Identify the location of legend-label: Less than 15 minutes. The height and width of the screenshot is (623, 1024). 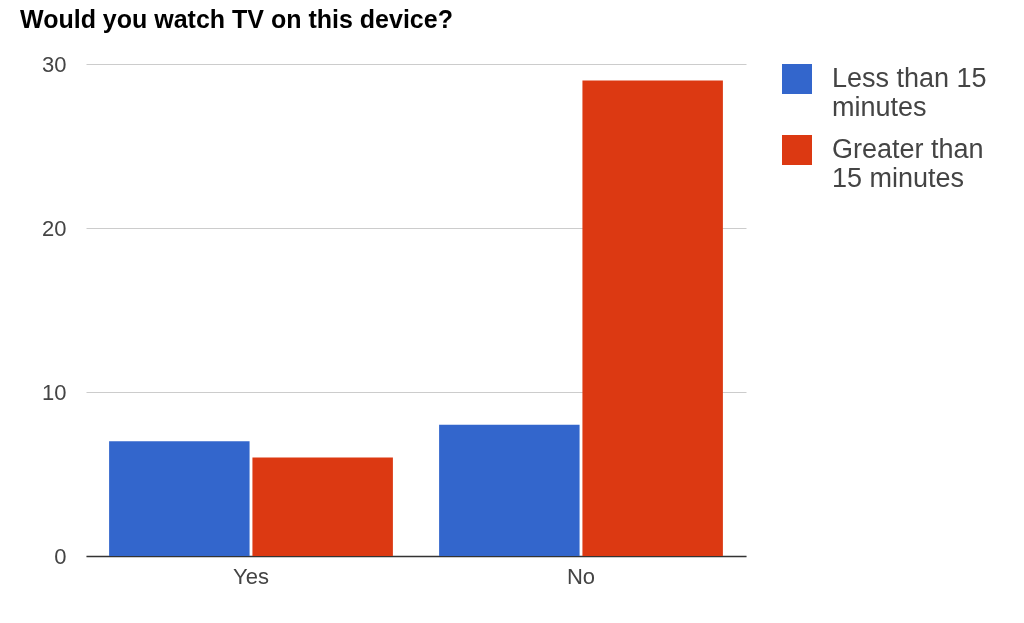
(909, 92).